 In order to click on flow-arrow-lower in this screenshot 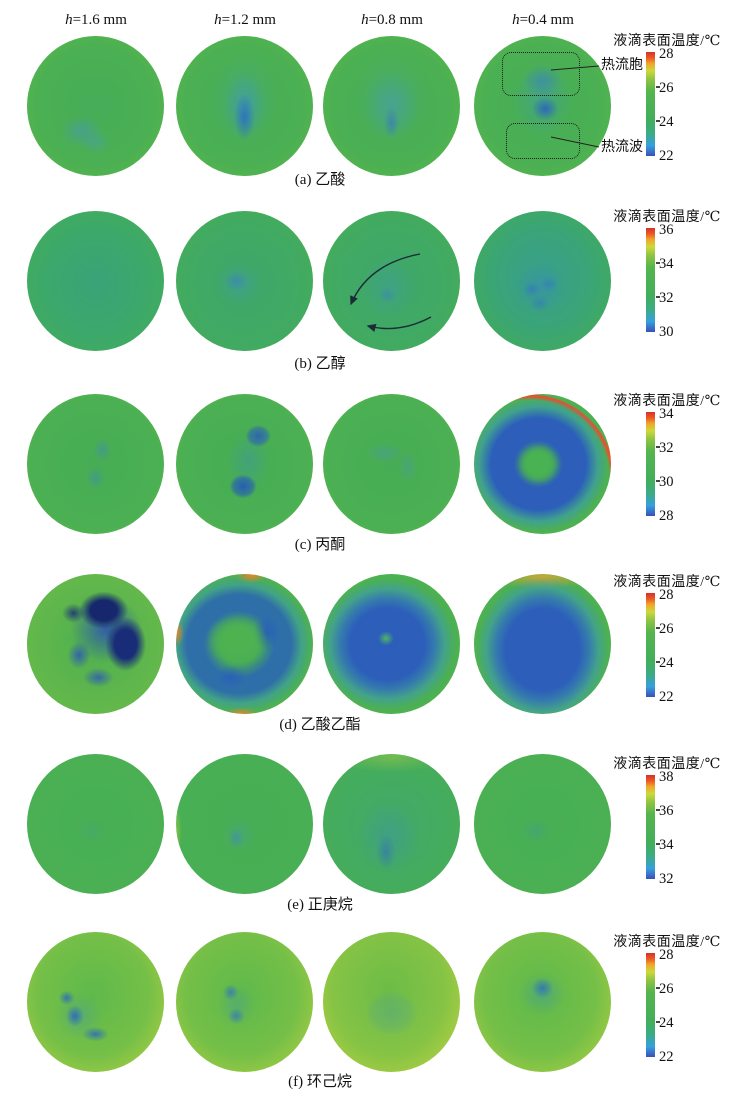, I will do `click(399, 324)`.